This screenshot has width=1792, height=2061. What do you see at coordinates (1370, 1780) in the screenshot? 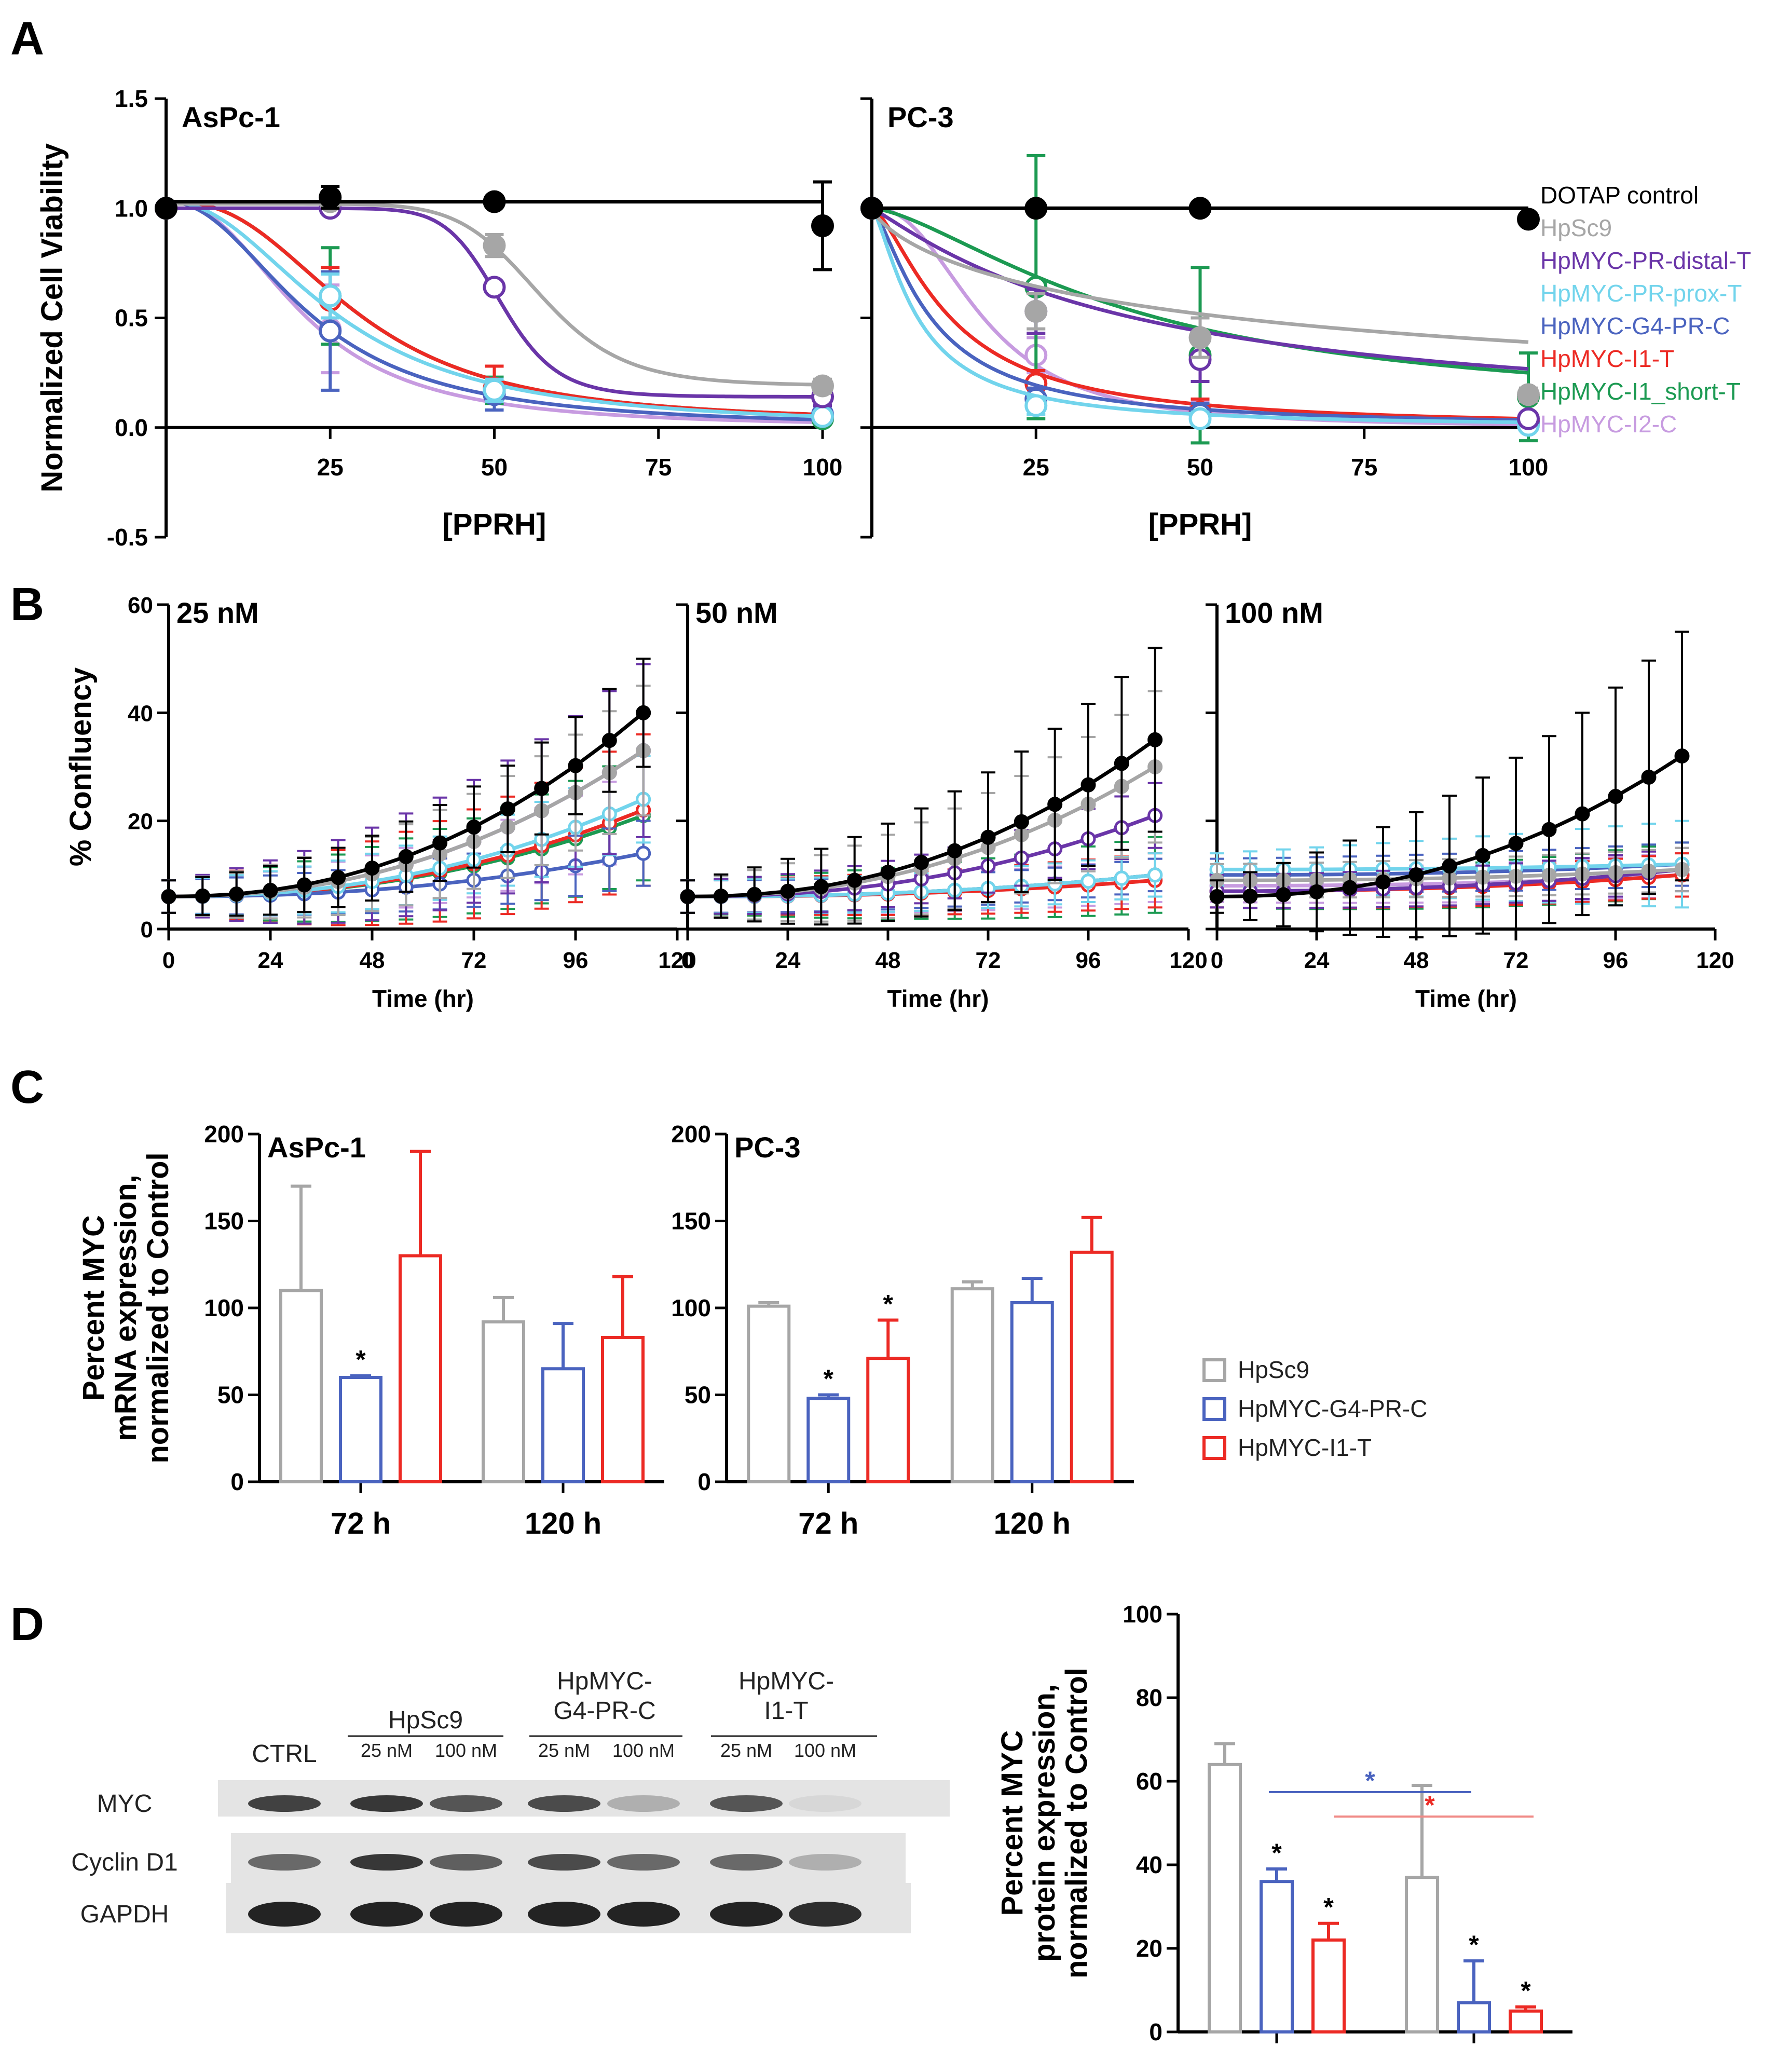
I see `comparison-star-g4: *` at bounding box center [1370, 1780].